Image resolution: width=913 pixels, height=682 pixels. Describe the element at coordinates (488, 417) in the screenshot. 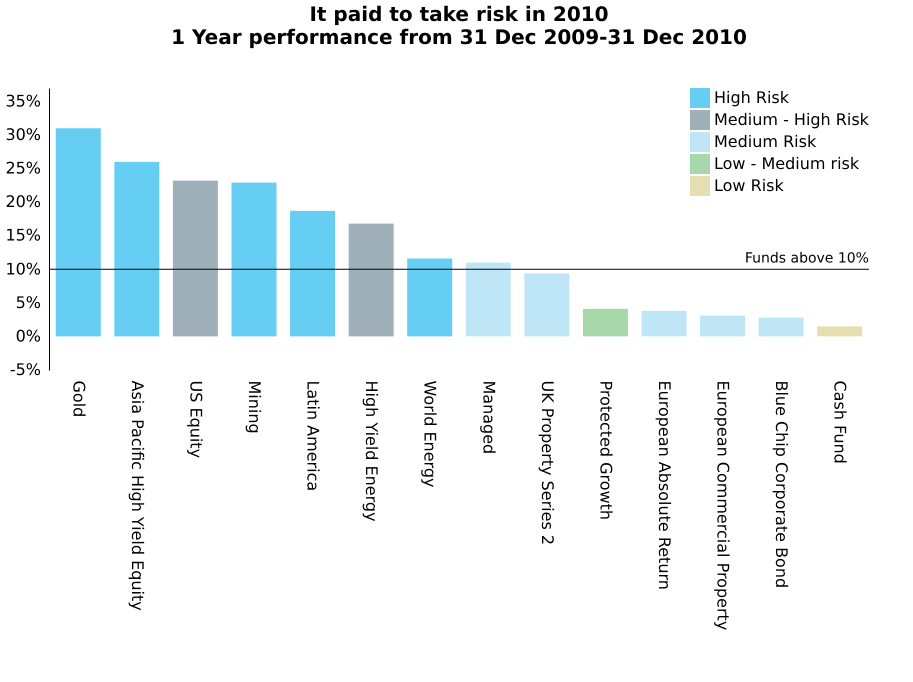

I see `x-tick-label: Managed` at that location.